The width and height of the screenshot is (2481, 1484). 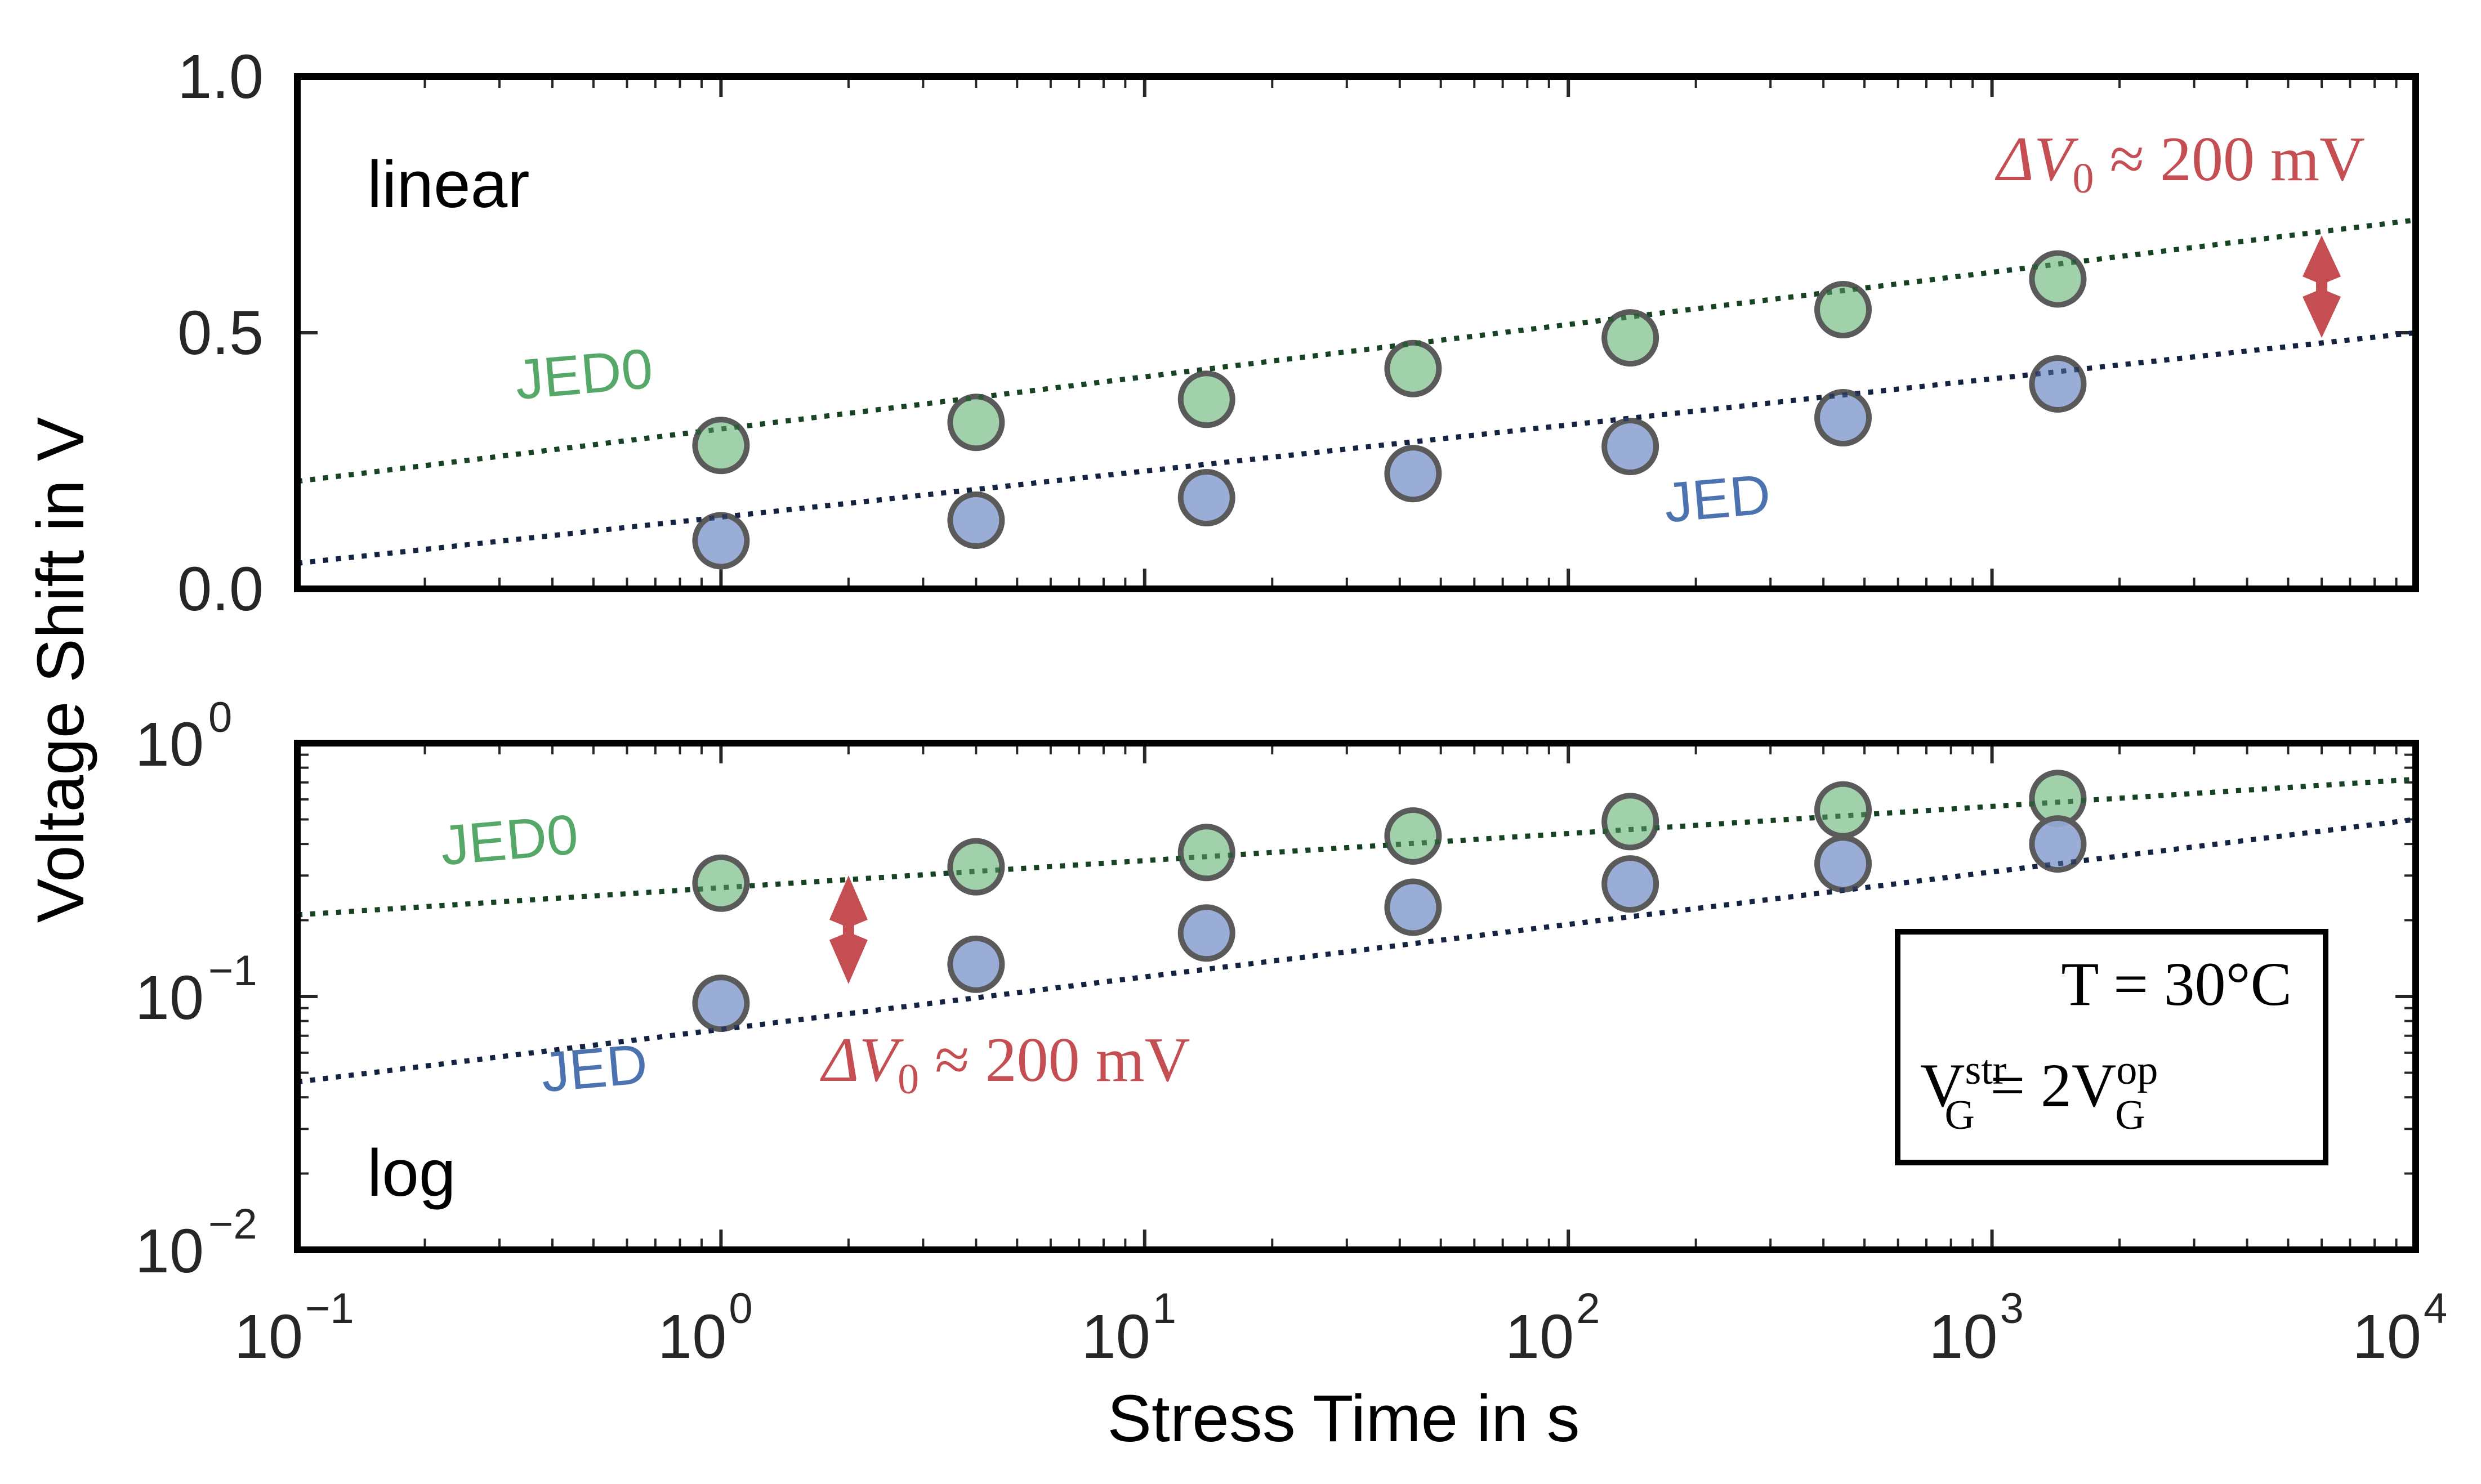 I want to click on temperature-label: T = 30°C, so click(x=2176, y=984).